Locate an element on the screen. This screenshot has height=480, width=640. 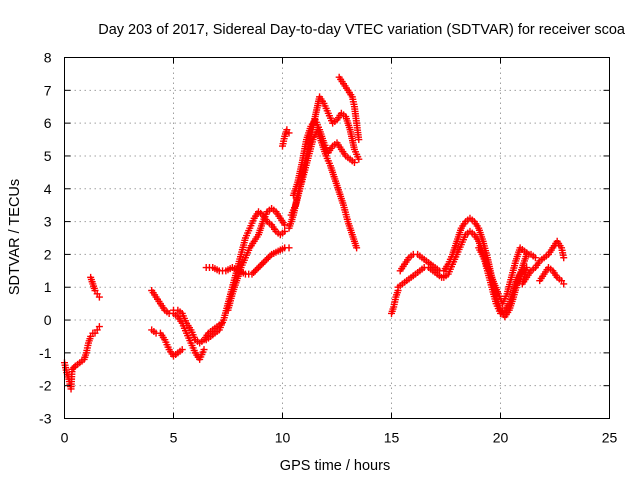
y-tick-label: 5 is located at coordinates (48, 156).